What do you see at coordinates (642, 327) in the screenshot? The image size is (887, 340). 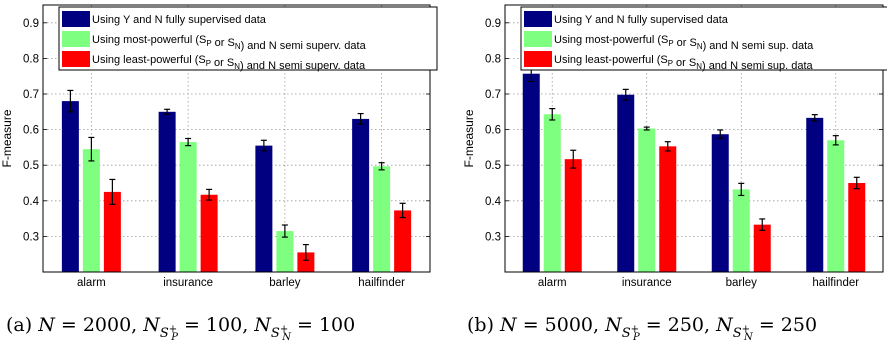 I see `caption-b: (b) N = 5000, NS+ P = 250, NS+ N = 250` at bounding box center [642, 327].